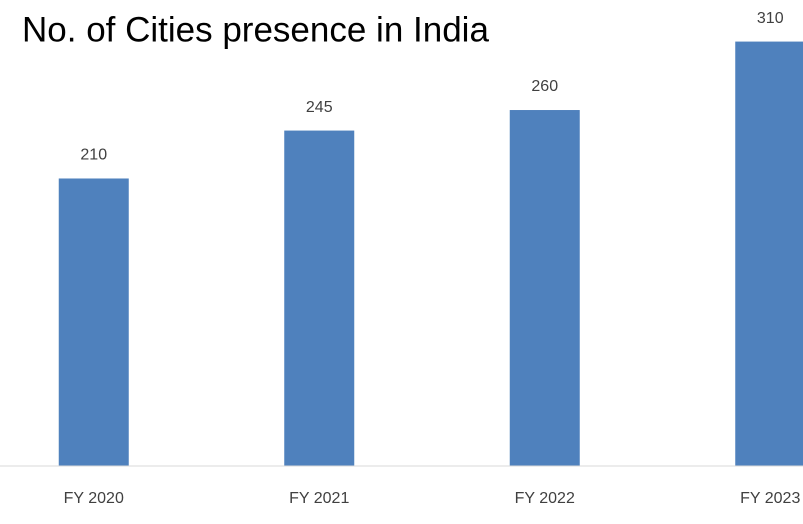 This screenshot has height=524, width=803. I want to click on x-tick-label: FY 2020, so click(94, 498).